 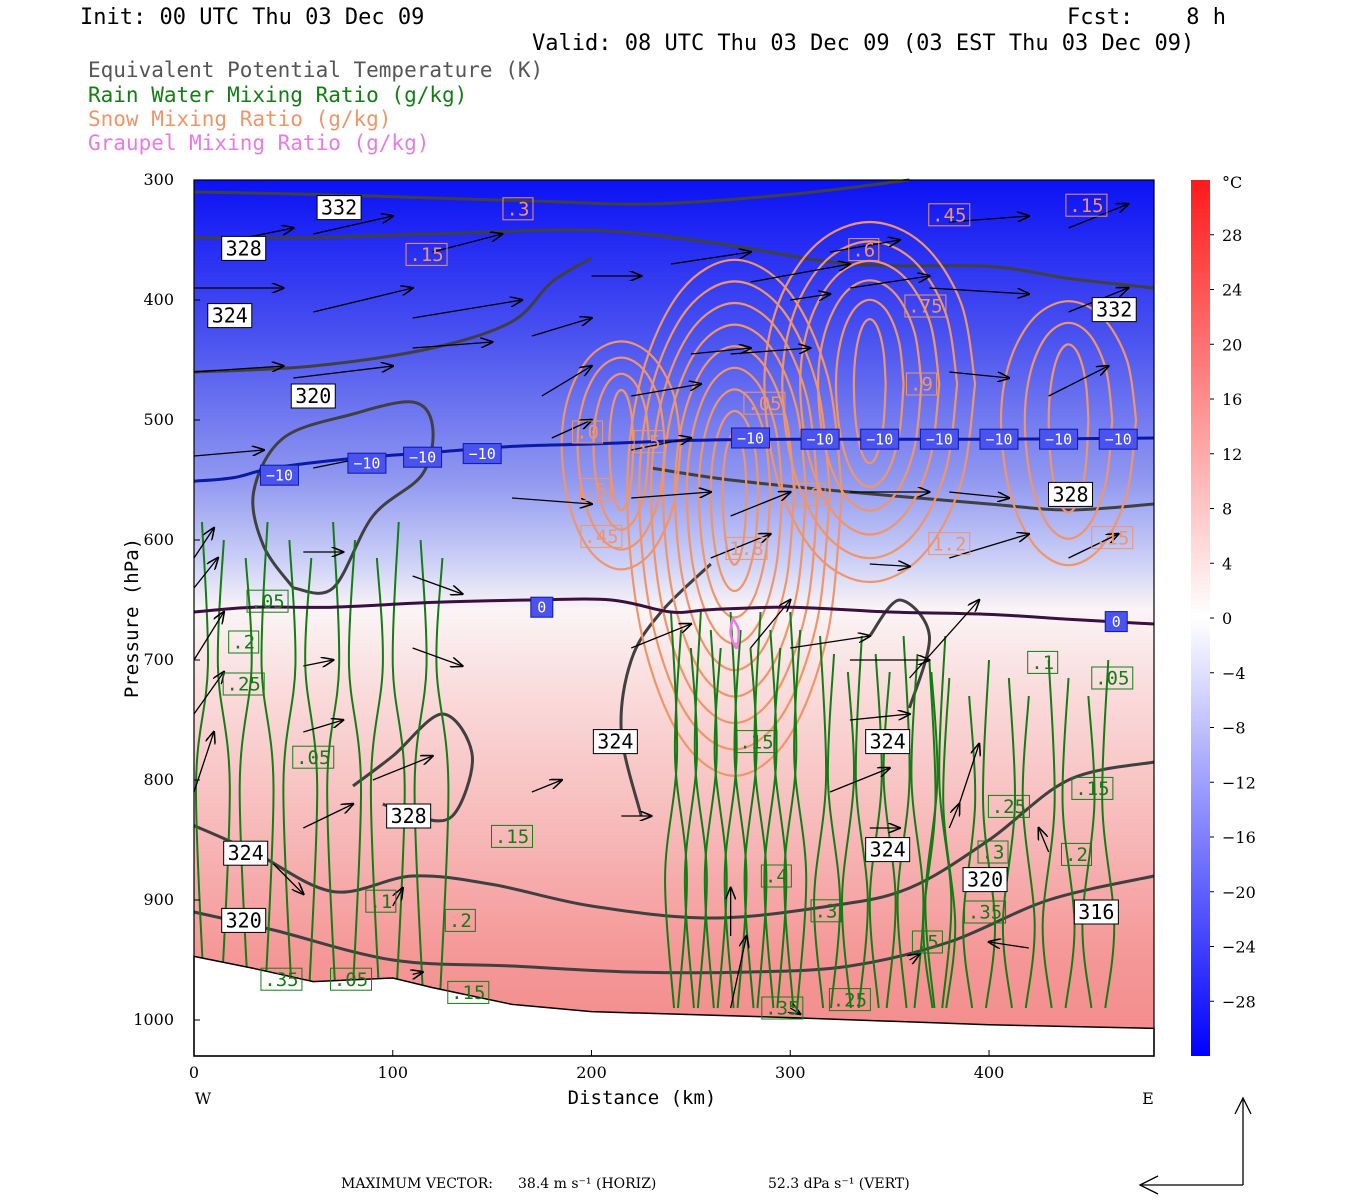 What do you see at coordinates (243, 684) in the screenshot?
I see `rain-label: .25` at bounding box center [243, 684].